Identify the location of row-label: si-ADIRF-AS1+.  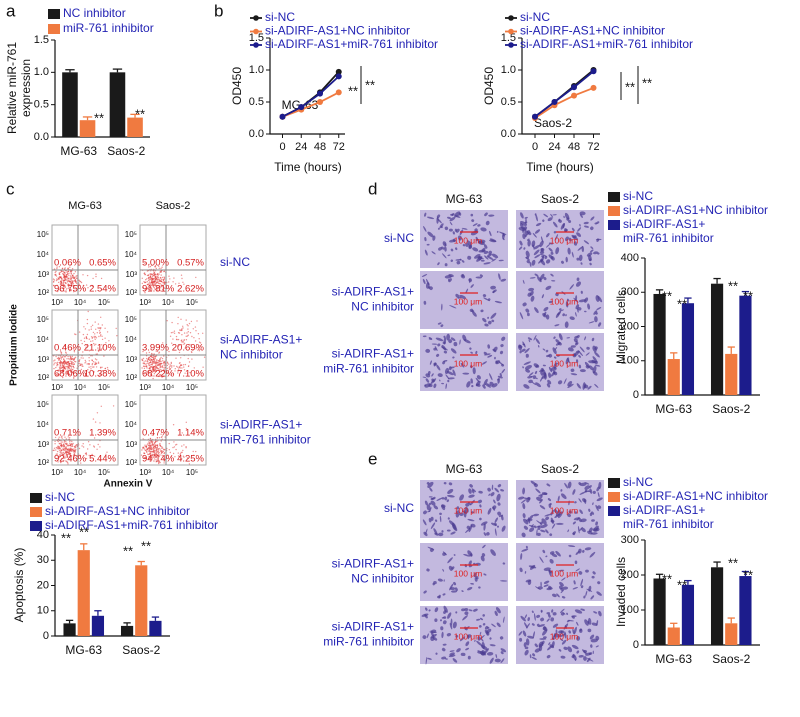
(373, 354).